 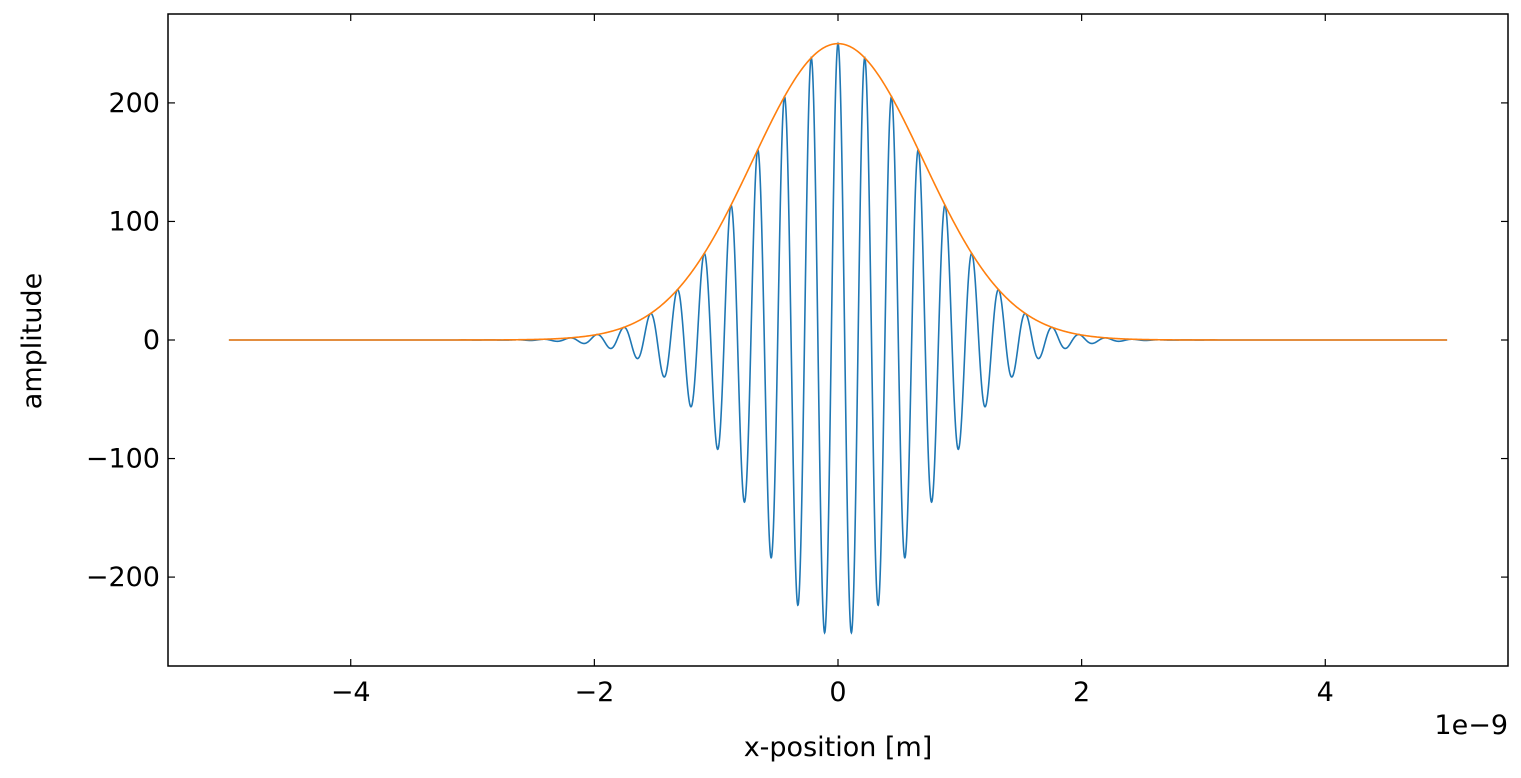 I want to click on y-tick-label: −200, so click(x=123, y=577).